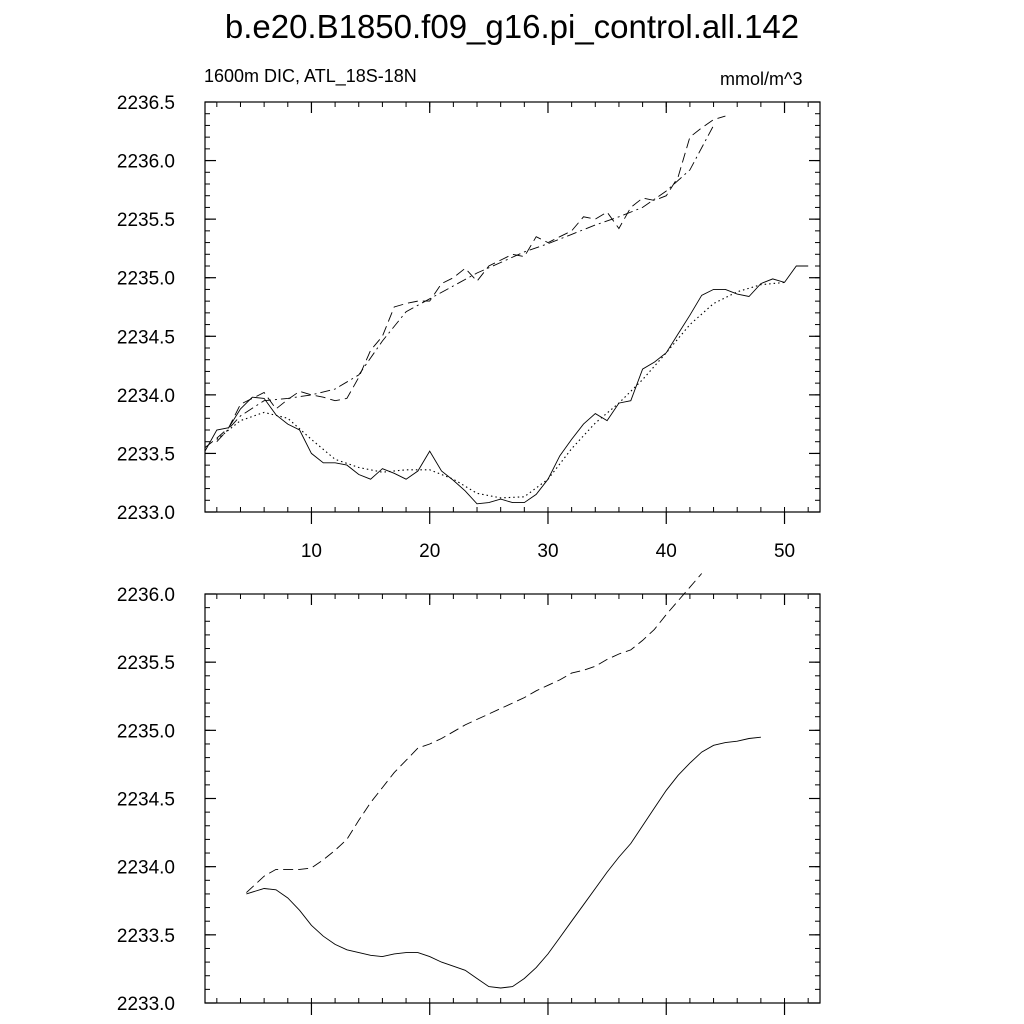 Image resolution: width=1024 pixels, height=1024 pixels. I want to click on top-y-tick-label: 2236.5, so click(146, 103).